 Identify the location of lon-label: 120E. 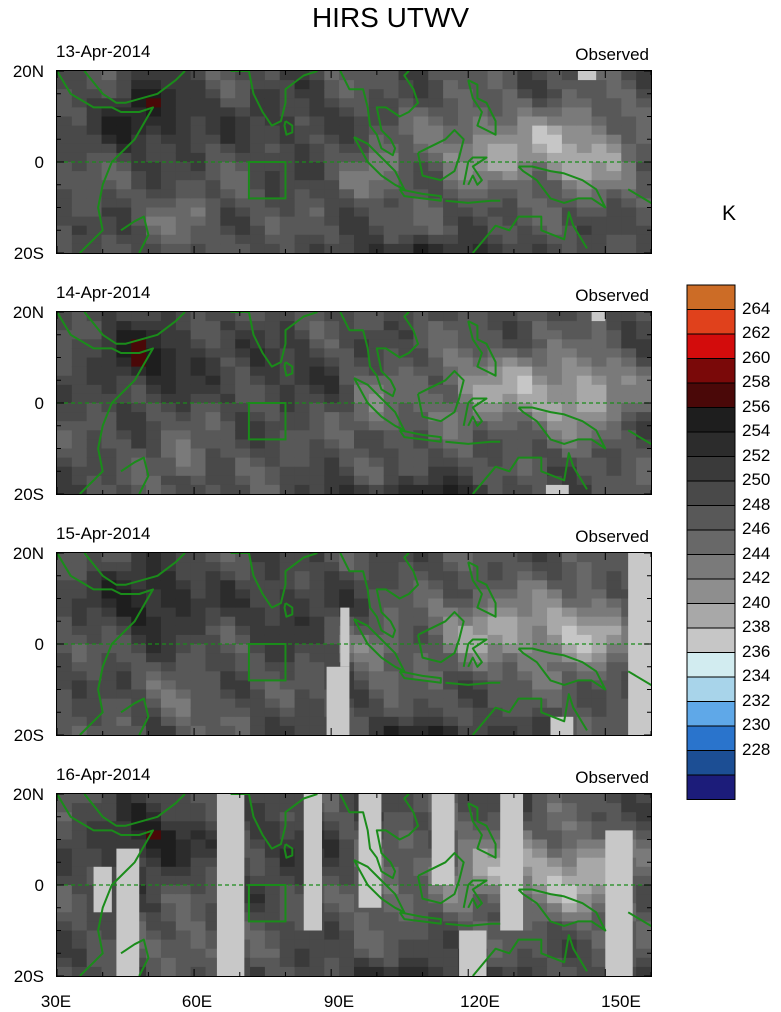
(480, 1001).